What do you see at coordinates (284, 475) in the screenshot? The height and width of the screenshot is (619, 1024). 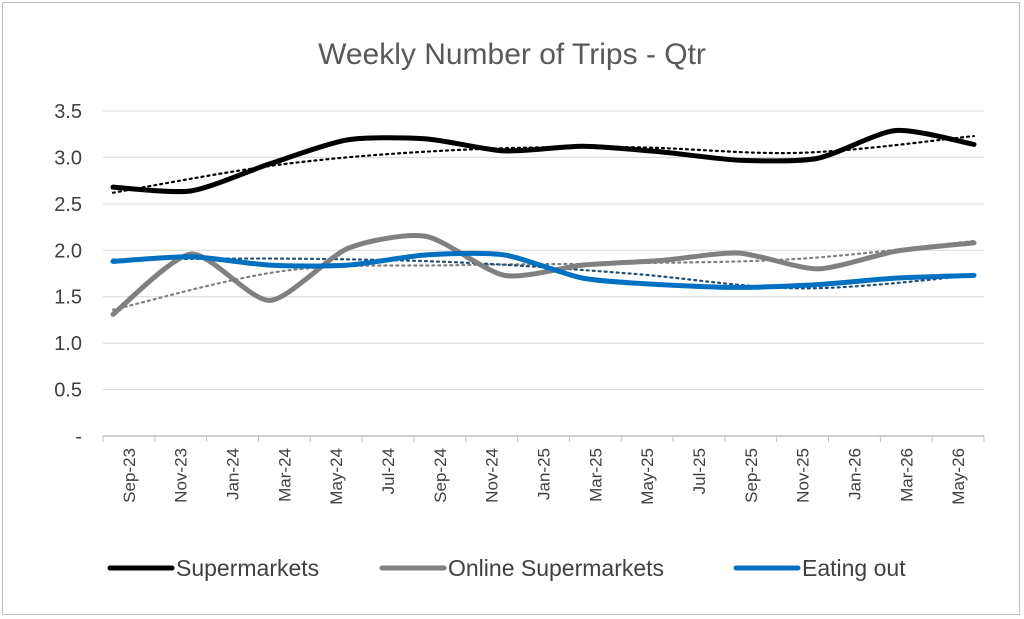 I see `x-tick-label: Mar-24` at bounding box center [284, 475].